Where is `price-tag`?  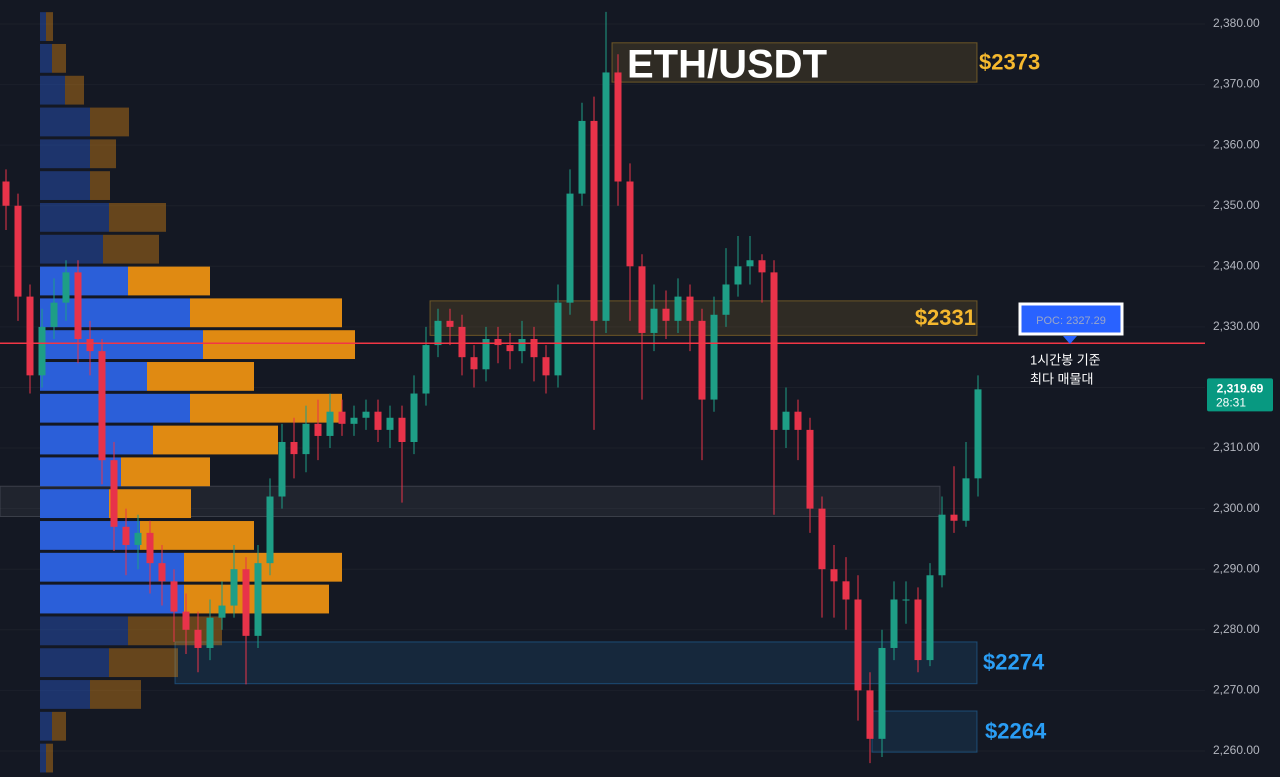 price-tag is located at coordinates (1240, 395).